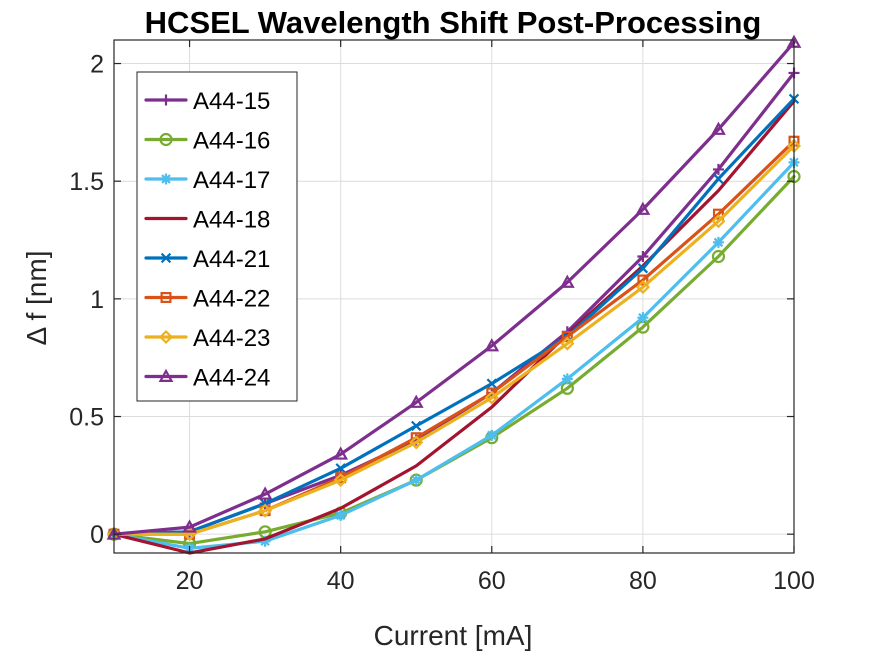 The image size is (875, 656). I want to click on legend-label: A44-15, so click(231, 101).